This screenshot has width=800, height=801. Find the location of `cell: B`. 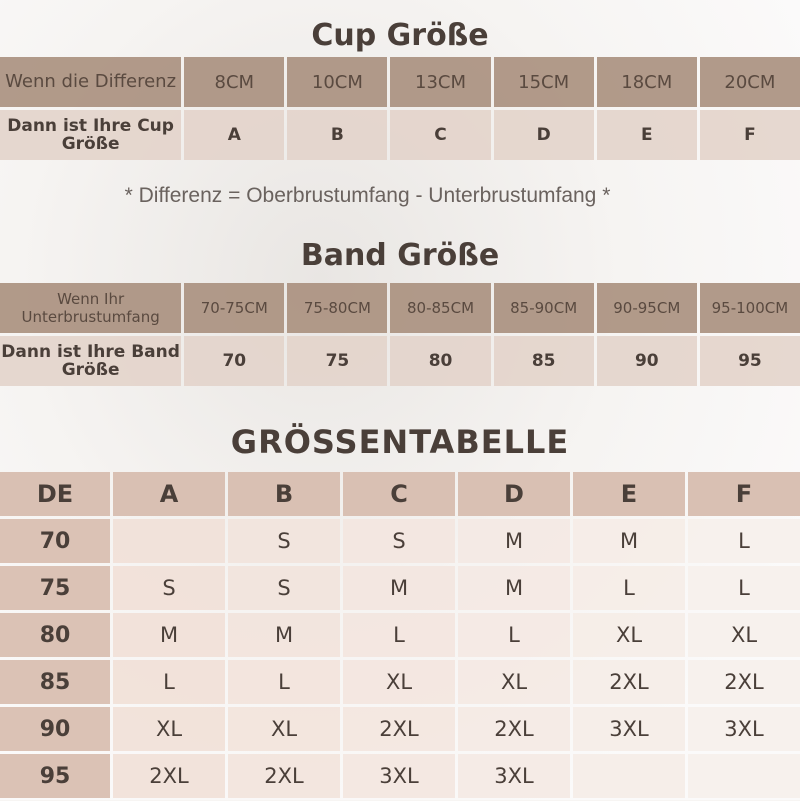

cell: B is located at coordinates (337, 135).